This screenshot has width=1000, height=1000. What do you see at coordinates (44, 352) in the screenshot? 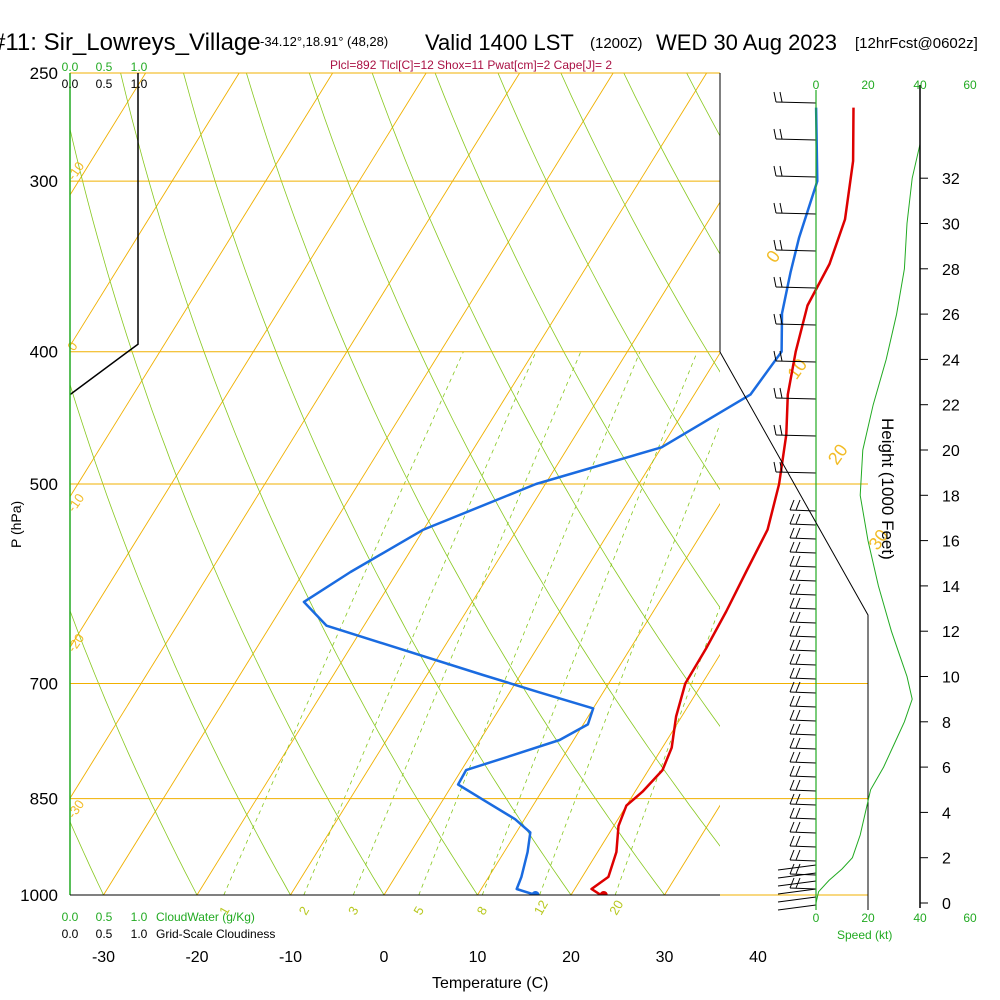
I see `y-tick-label: 400` at bounding box center [44, 352].